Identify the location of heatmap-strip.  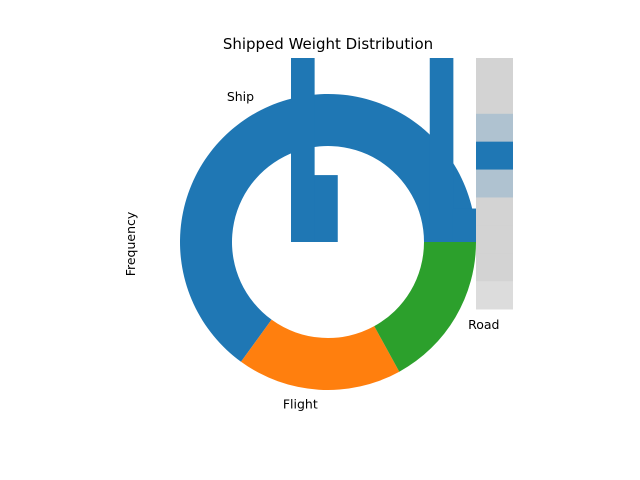
(494, 184).